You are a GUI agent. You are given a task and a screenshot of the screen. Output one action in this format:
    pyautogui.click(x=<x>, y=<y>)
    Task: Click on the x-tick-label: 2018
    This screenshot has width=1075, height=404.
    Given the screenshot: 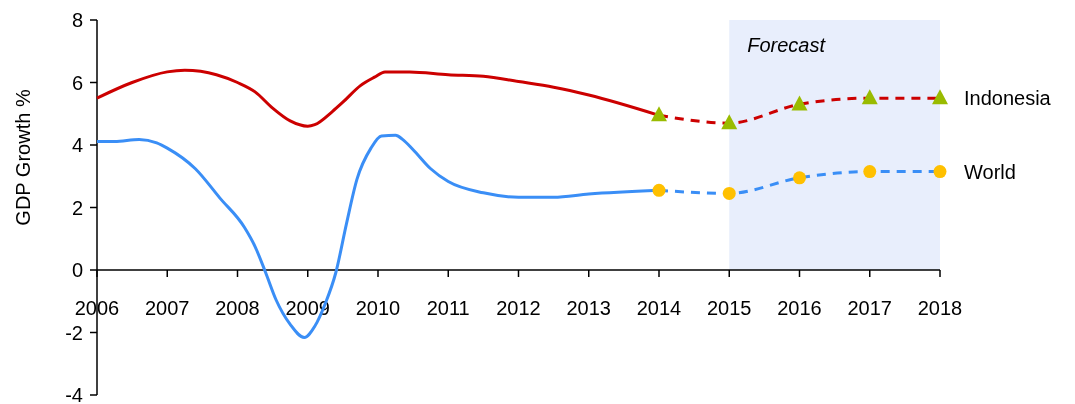 What is the action you would take?
    pyautogui.click(x=940, y=308)
    